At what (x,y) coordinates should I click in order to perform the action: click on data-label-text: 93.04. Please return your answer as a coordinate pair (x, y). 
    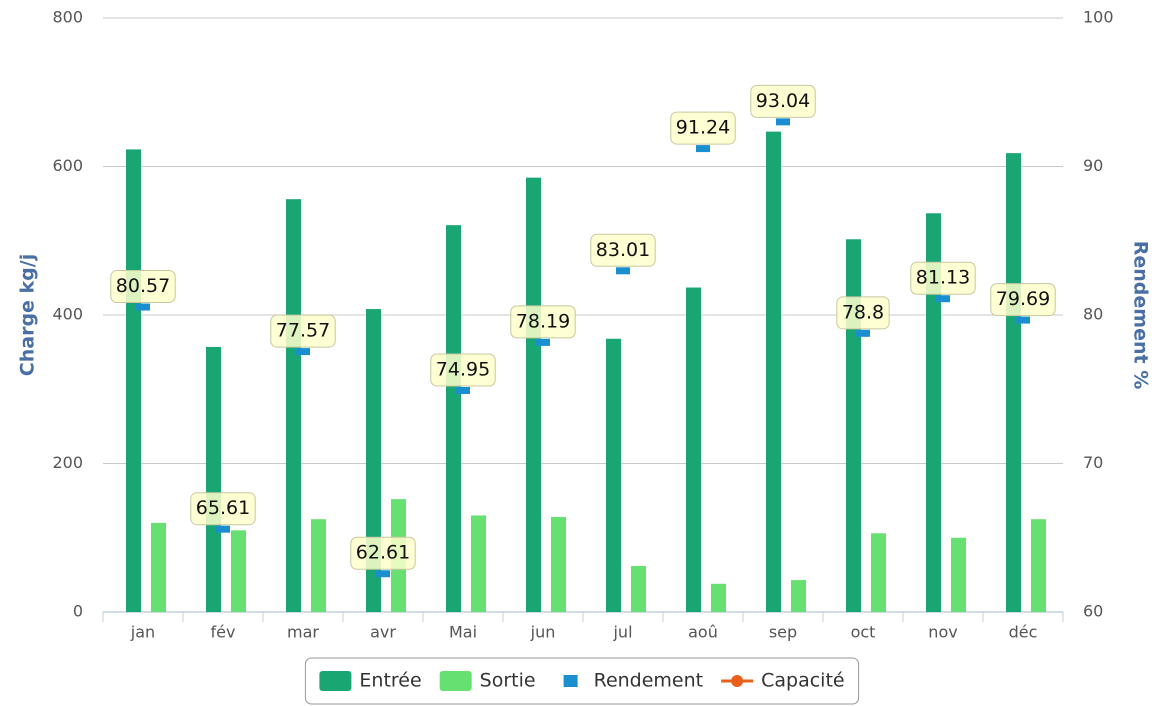
    Looking at the image, I should click on (783, 101).